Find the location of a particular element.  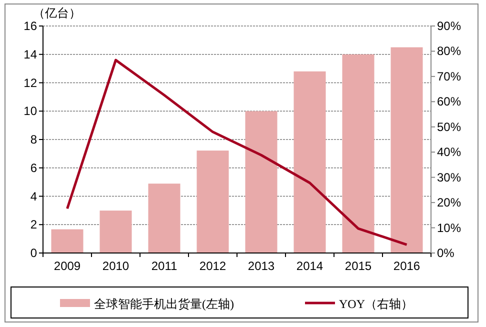

y2-tick-label: 20% is located at coordinates (449, 203).